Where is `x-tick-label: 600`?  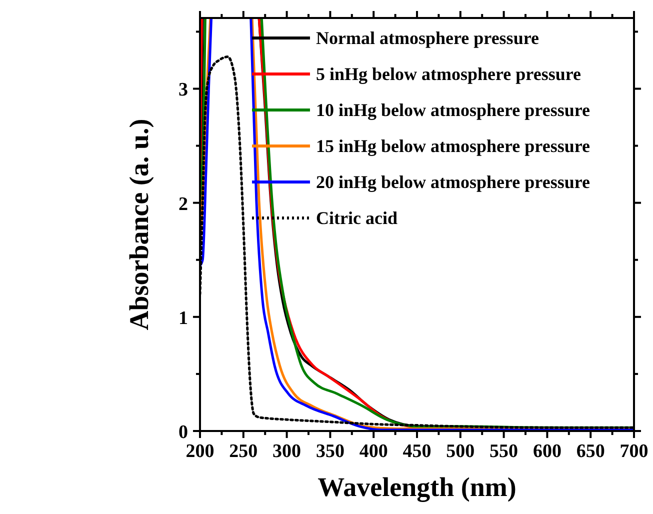 x-tick-label: 600 is located at coordinates (547, 451).